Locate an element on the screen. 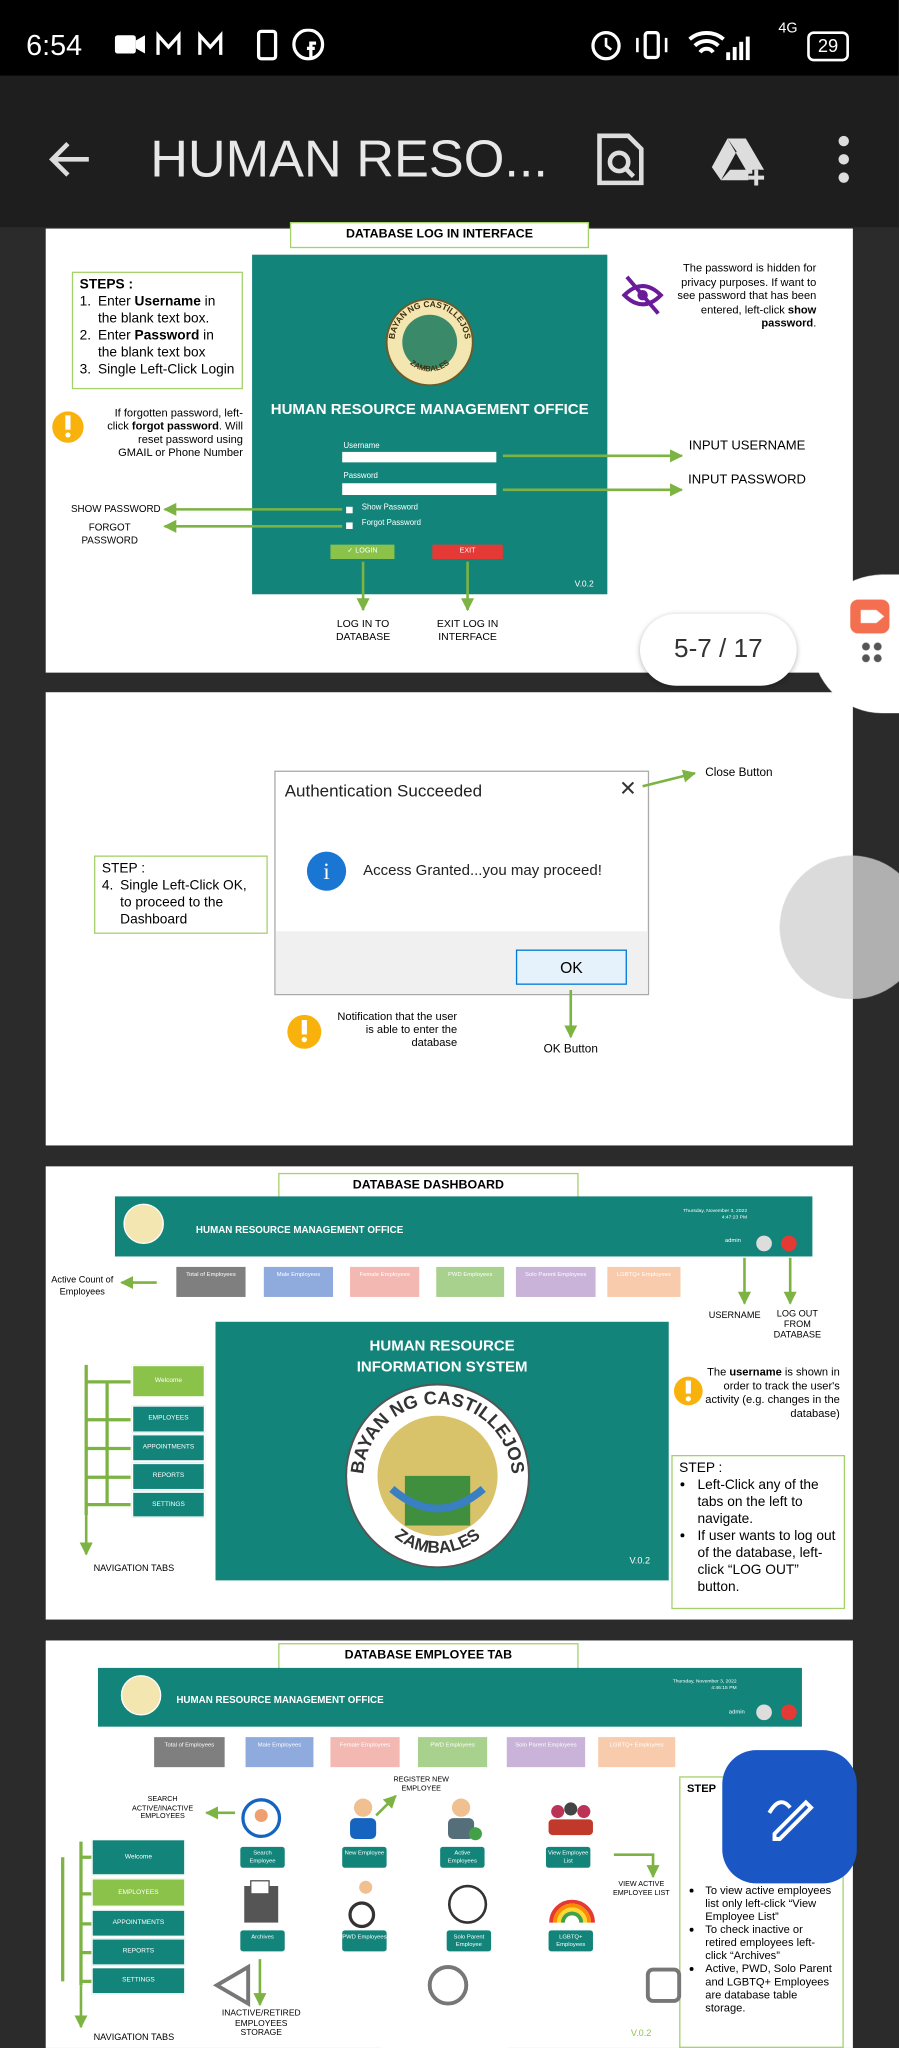 This screenshot has width=899, height=2048. version: V.0.2 is located at coordinates (584, 584).